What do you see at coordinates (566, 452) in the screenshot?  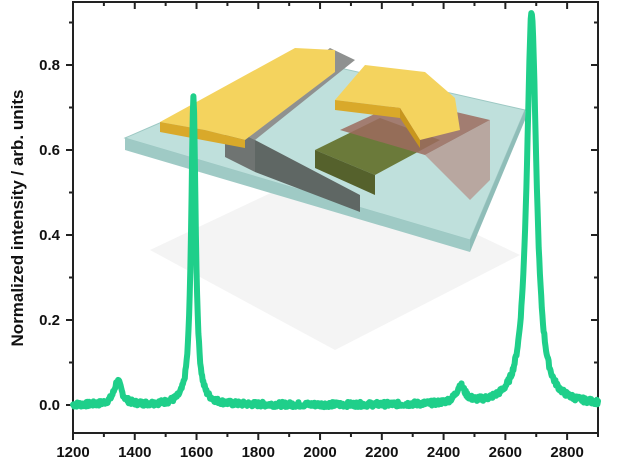 I see `x-tick-label: 2800` at bounding box center [566, 452].